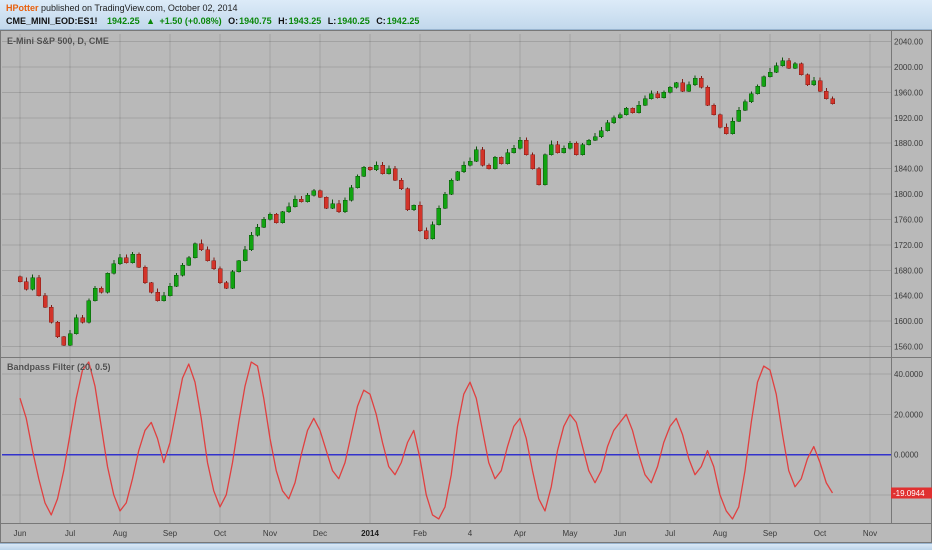 This screenshot has height=550, width=932. What do you see at coordinates (569, 533) in the screenshot?
I see `svg-text: May` at bounding box center [569, 533].